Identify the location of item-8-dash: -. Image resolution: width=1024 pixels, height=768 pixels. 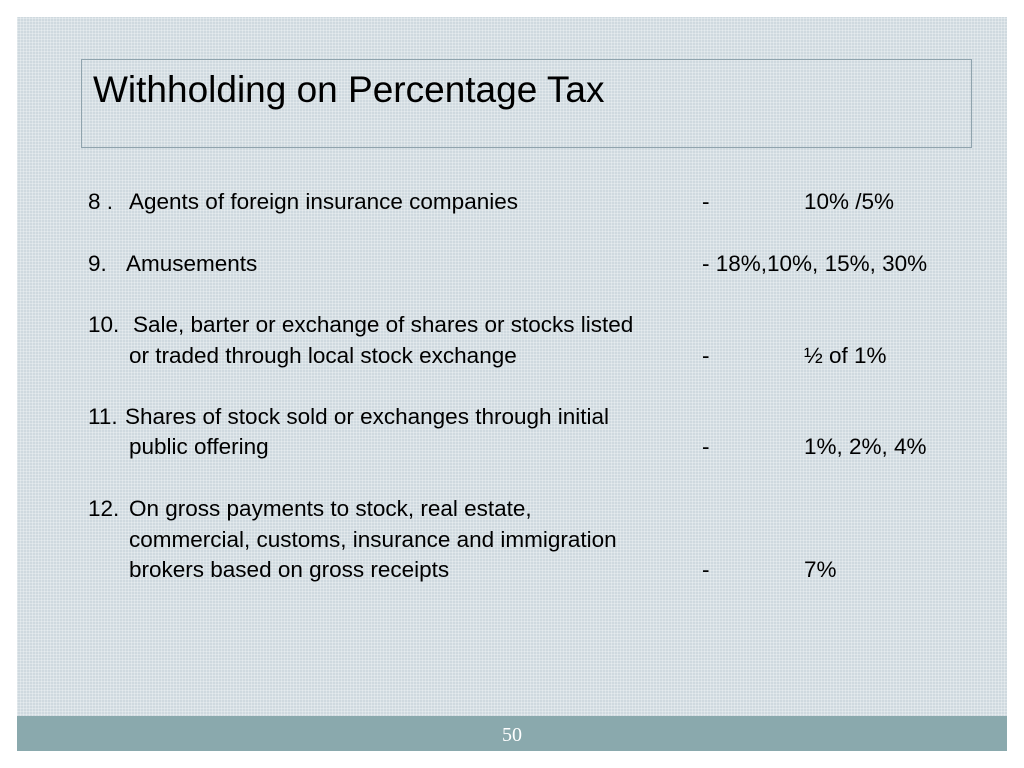
(706, 201).